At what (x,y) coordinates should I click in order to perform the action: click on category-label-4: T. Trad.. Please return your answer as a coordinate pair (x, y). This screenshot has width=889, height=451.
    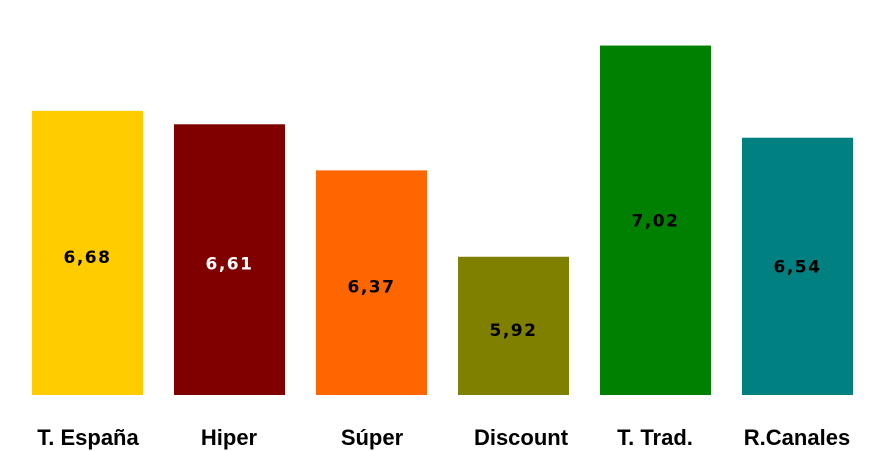
    Looking at the image, I should click on (655, 437).